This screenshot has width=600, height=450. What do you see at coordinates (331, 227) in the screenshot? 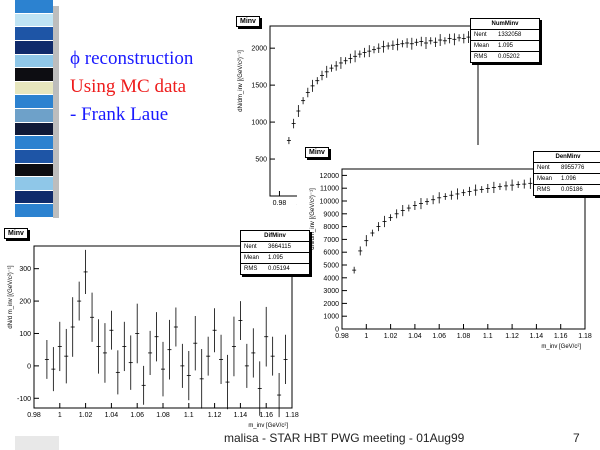
I see `den-ytick-label: 8000` at bounding box center [331, 227].